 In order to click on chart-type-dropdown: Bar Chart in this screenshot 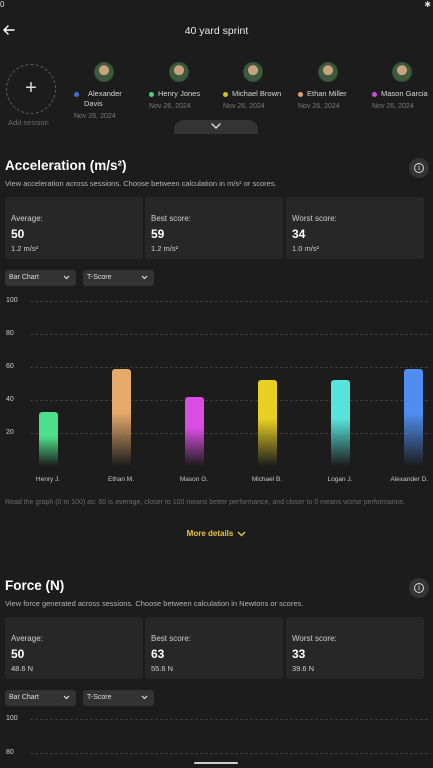, I will do `click(40, 278)`.